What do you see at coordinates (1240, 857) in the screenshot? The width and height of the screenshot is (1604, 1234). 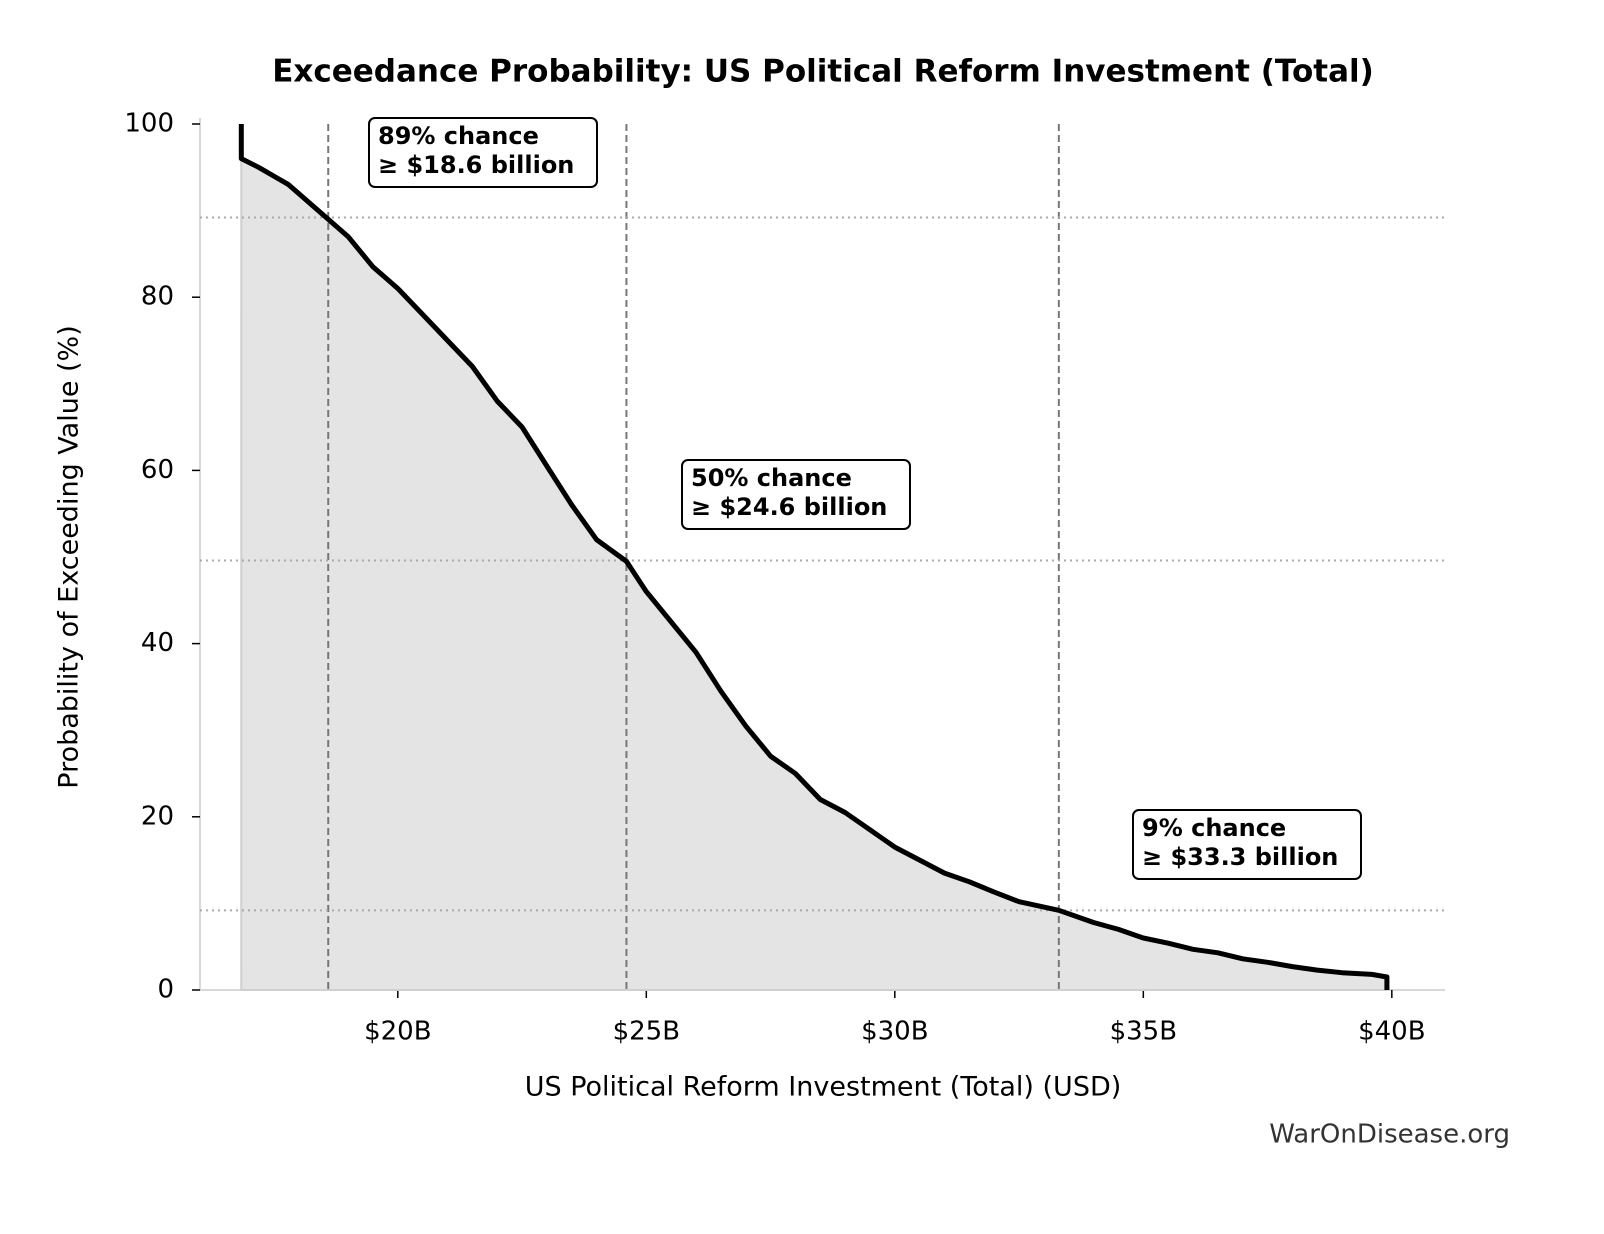 I see `annotation-text: ≥ $33.3 billion` at bounding box center [1240, 857].